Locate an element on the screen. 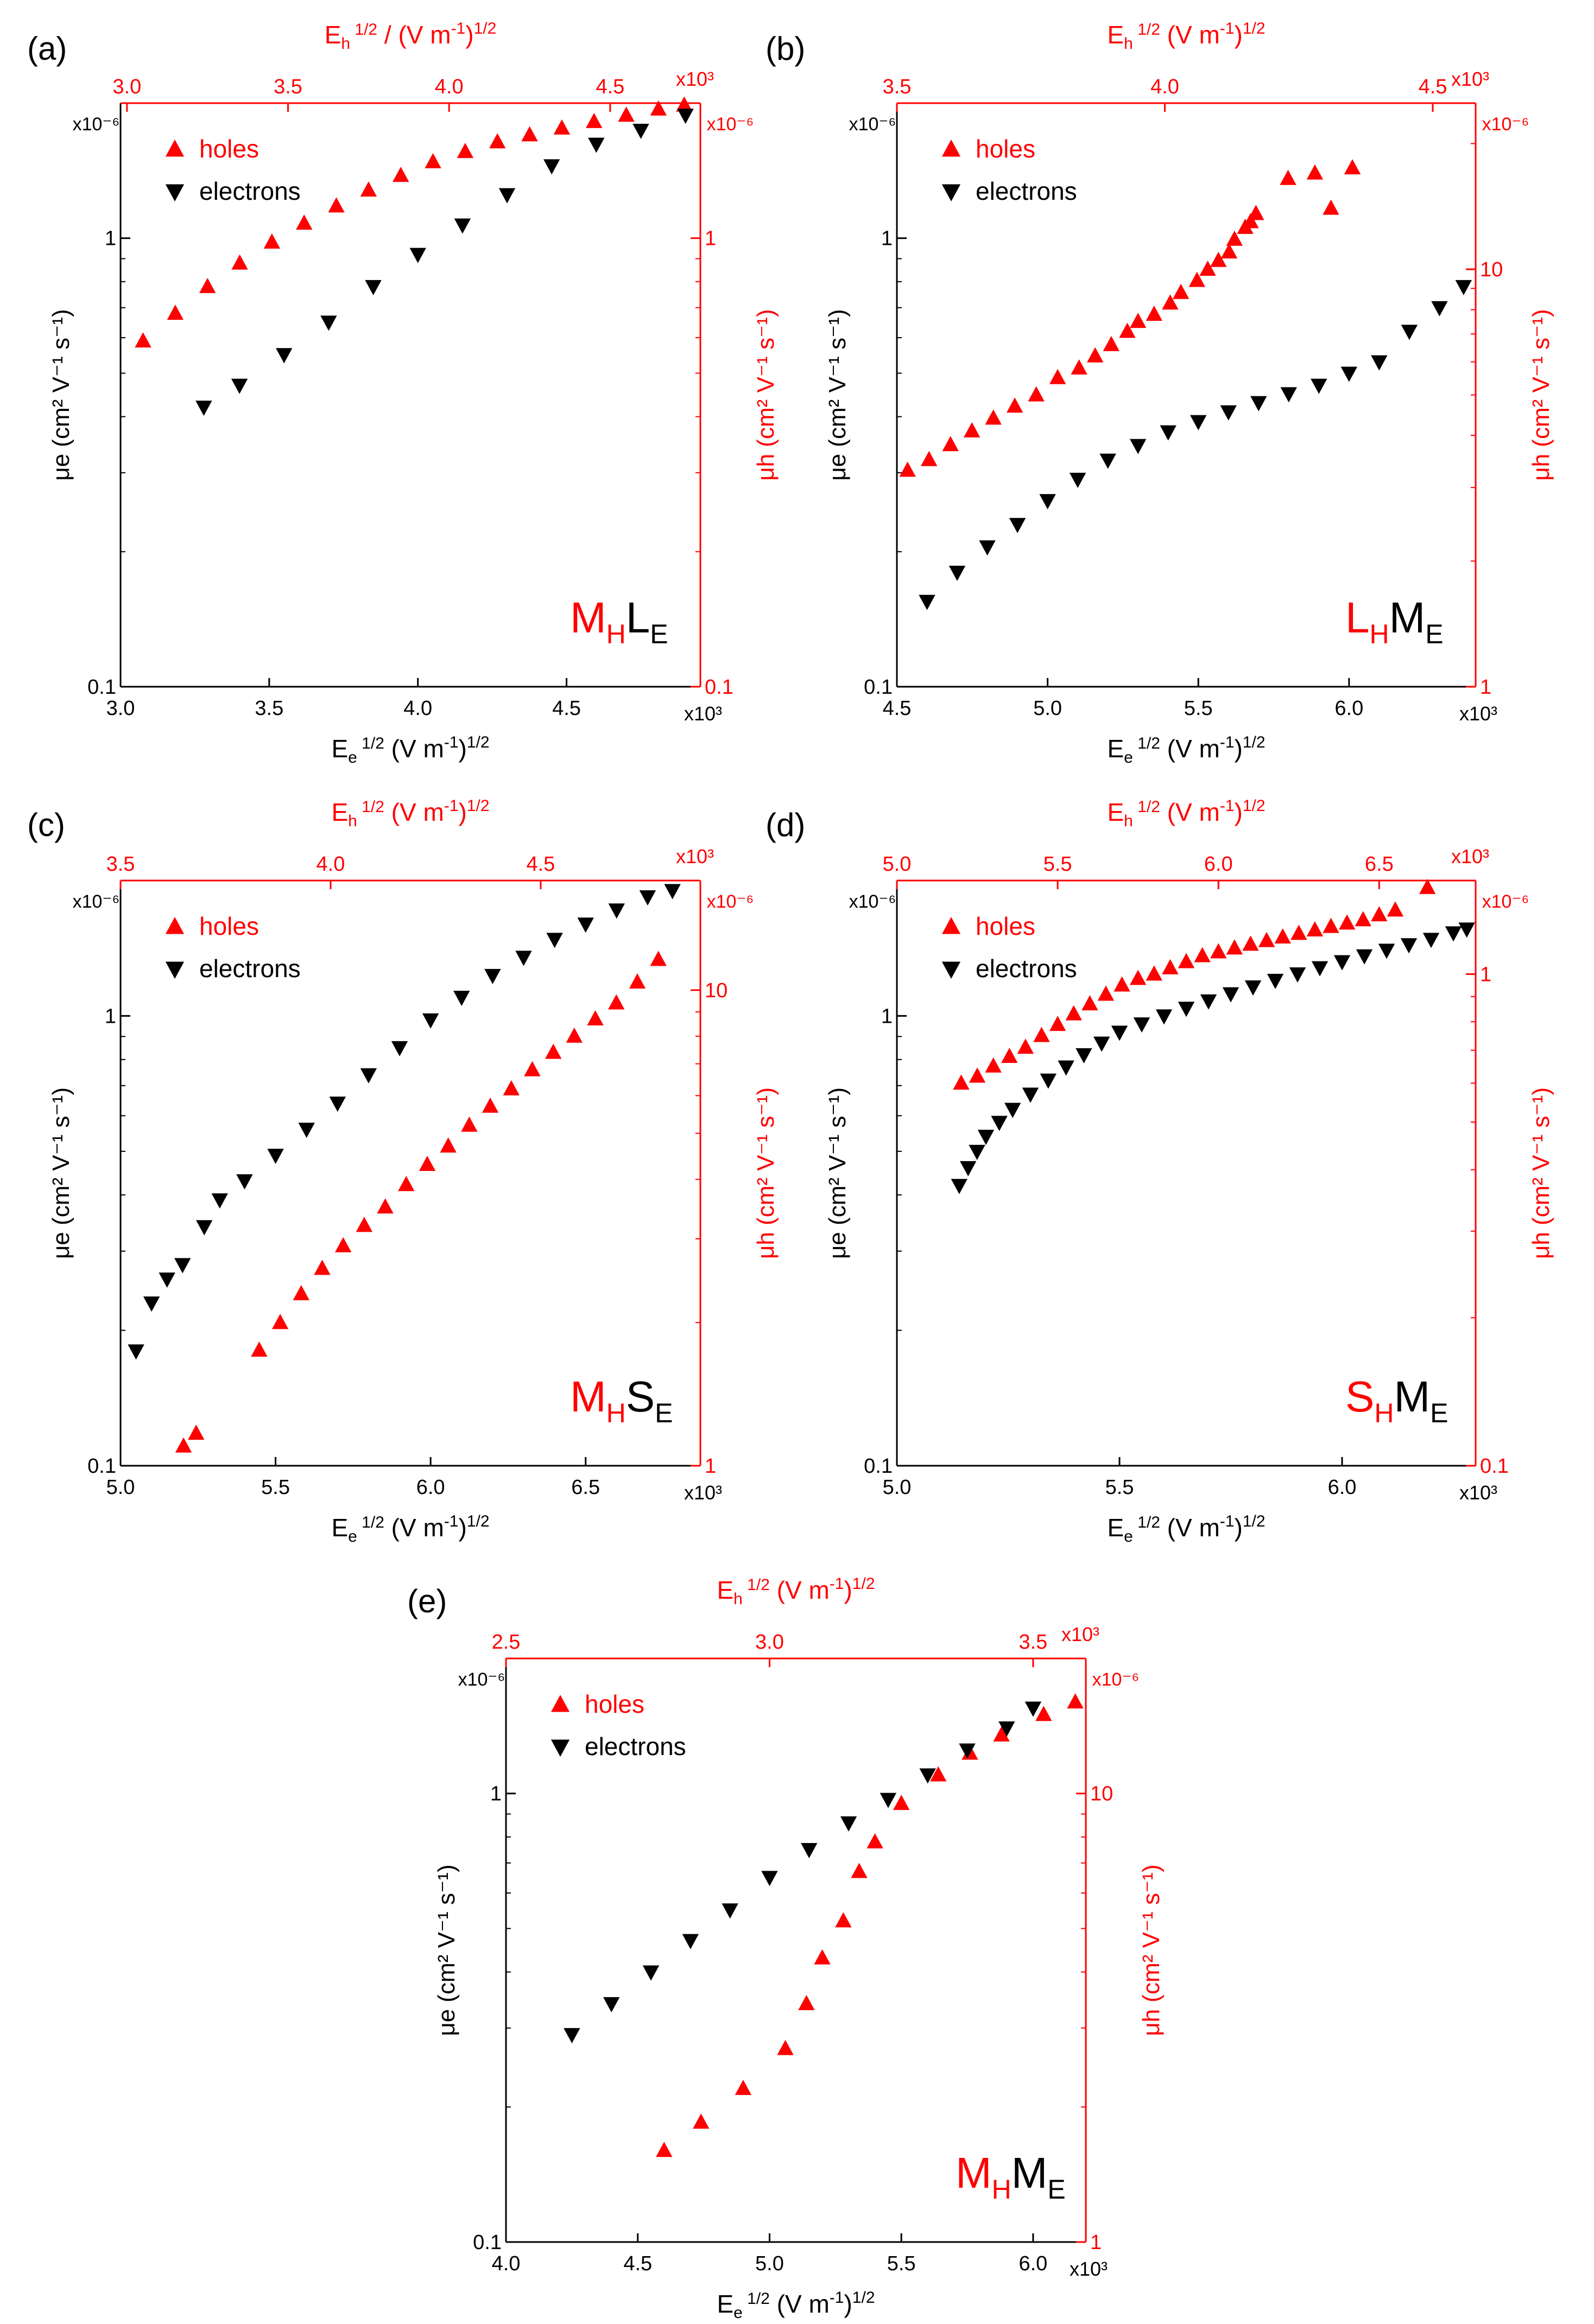 This screenshot has width=1594, height=2324. x-bottom-tick-label: 3.0 is located at coordinates (120, 709).